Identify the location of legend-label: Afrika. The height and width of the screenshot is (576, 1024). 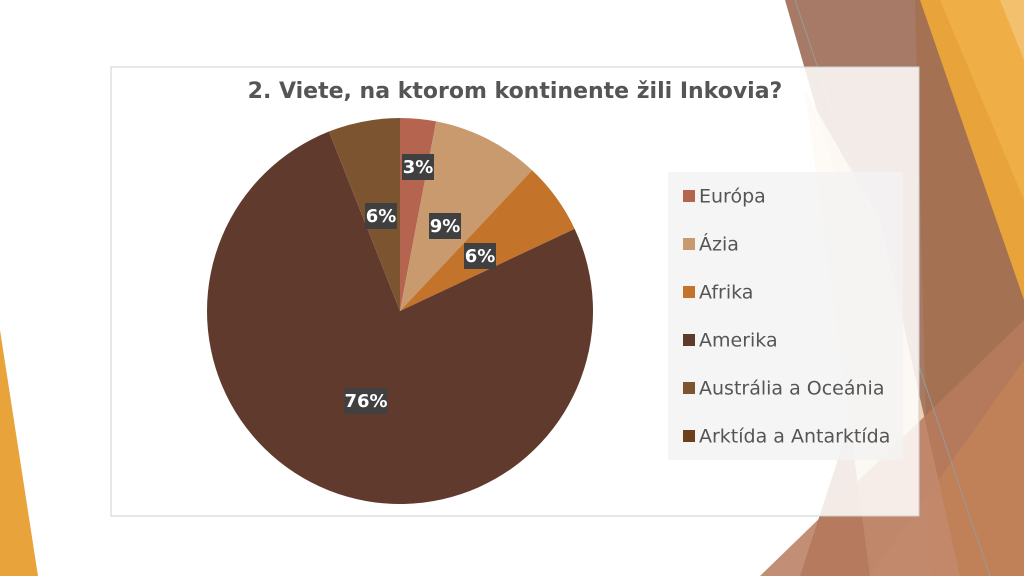
(726, 293).